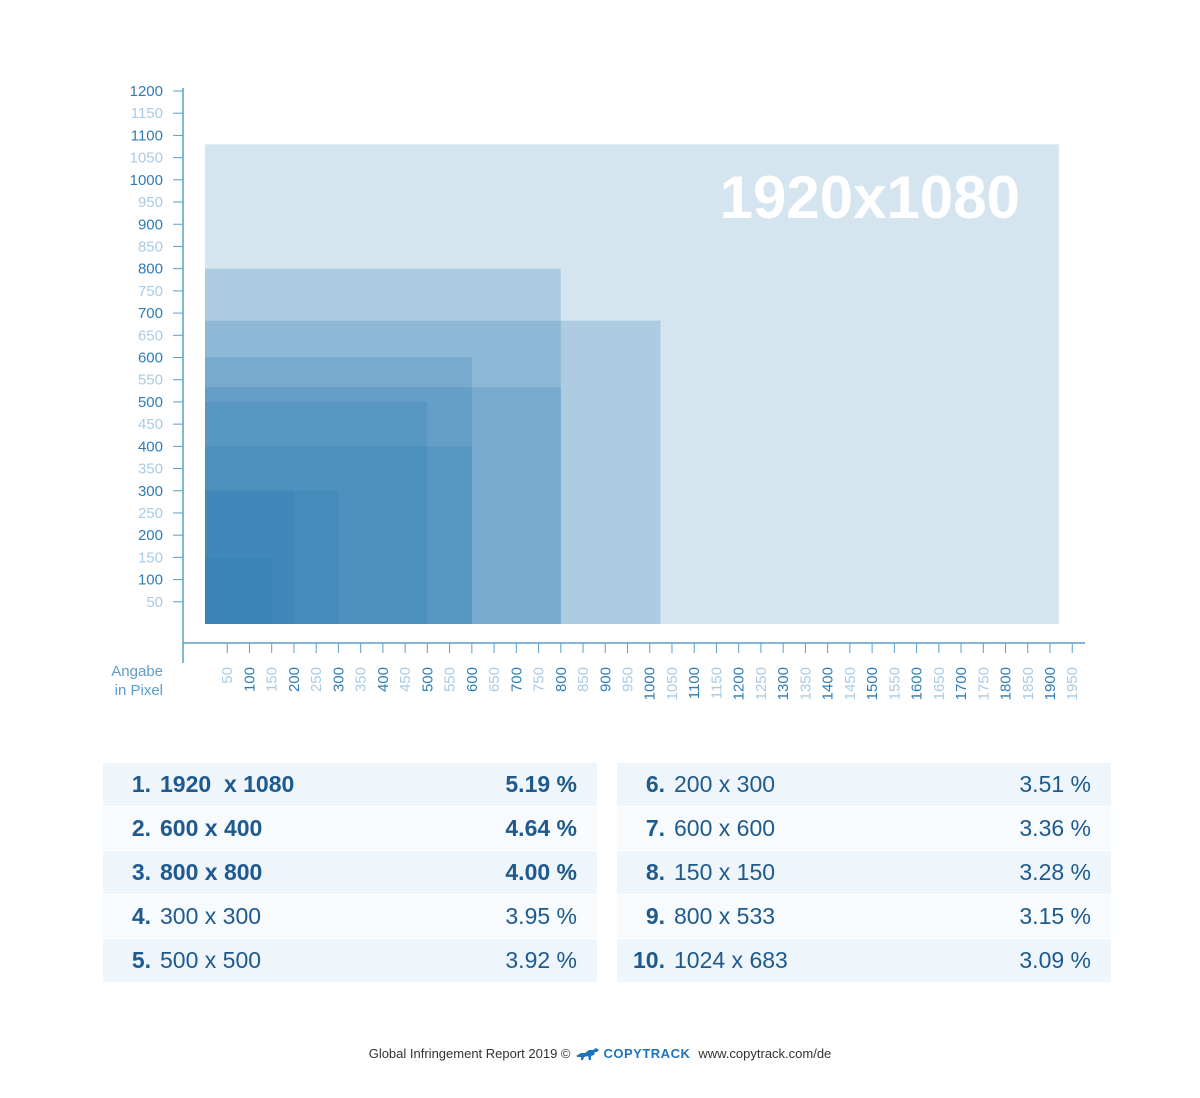  What do you see at coordinates (647, 1053) in the screenshot?
I see `brand-name: COPYTRACK` at bounding box center [647, 1053].